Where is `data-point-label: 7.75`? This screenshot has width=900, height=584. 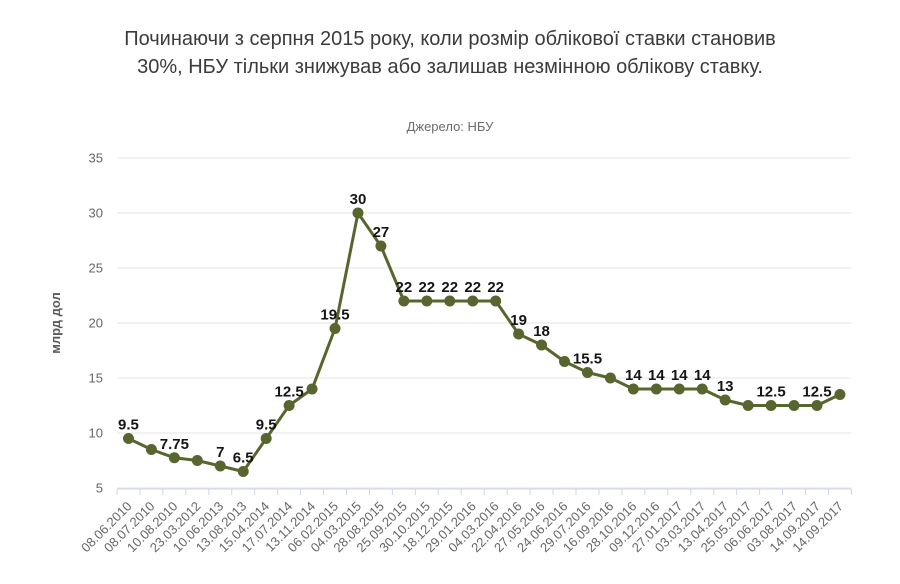 data-point-label: 7.75 is located at coordinates (174, 444).